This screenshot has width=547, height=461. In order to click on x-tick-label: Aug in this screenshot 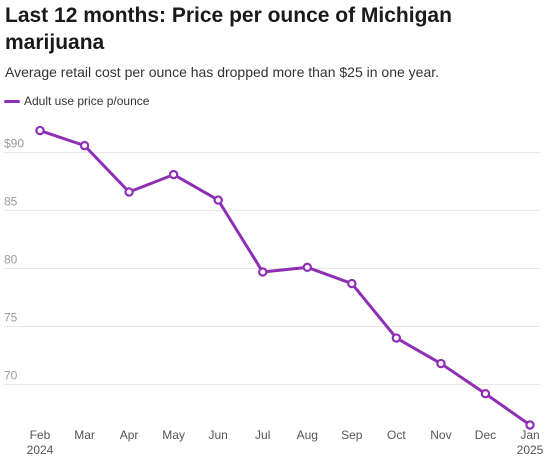, I will do `click(307, 435)`.